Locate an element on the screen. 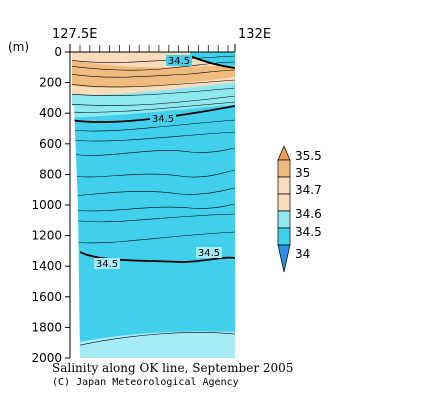 Image resolution: width=430 pixels, height=405 pixels. y-tick-label: 2000 is located at coordinates (46, 358).